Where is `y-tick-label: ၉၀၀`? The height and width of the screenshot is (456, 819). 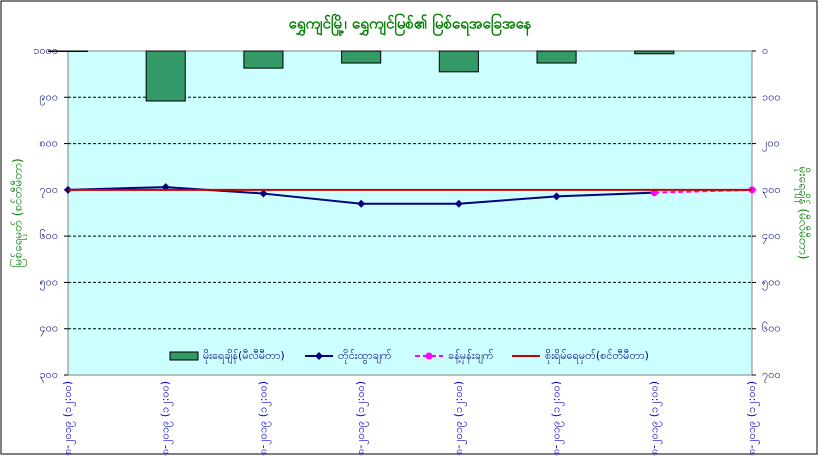
y-tick-label: ၉၀၀ is located at coordinates (48, 97).